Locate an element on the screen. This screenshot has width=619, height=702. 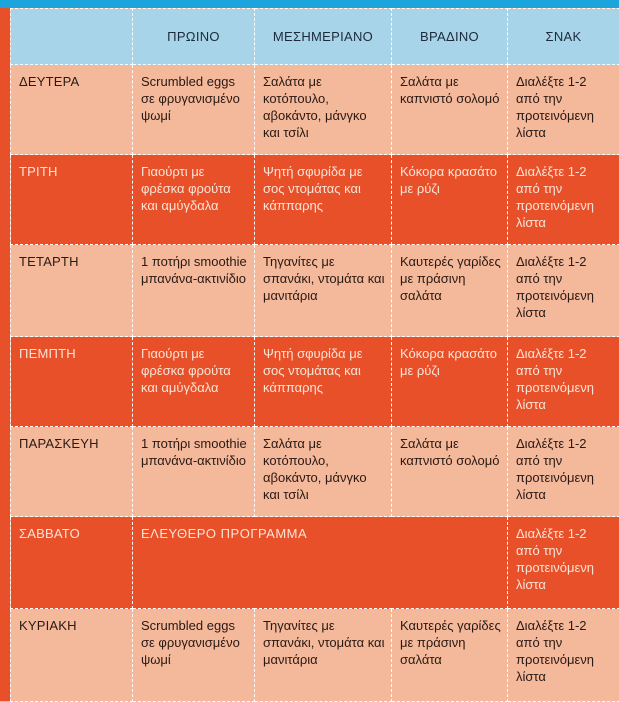
header-lunch: ΜΕΣΗΜΕΡΙΑΝΟ is located at coordinates (323, 37).